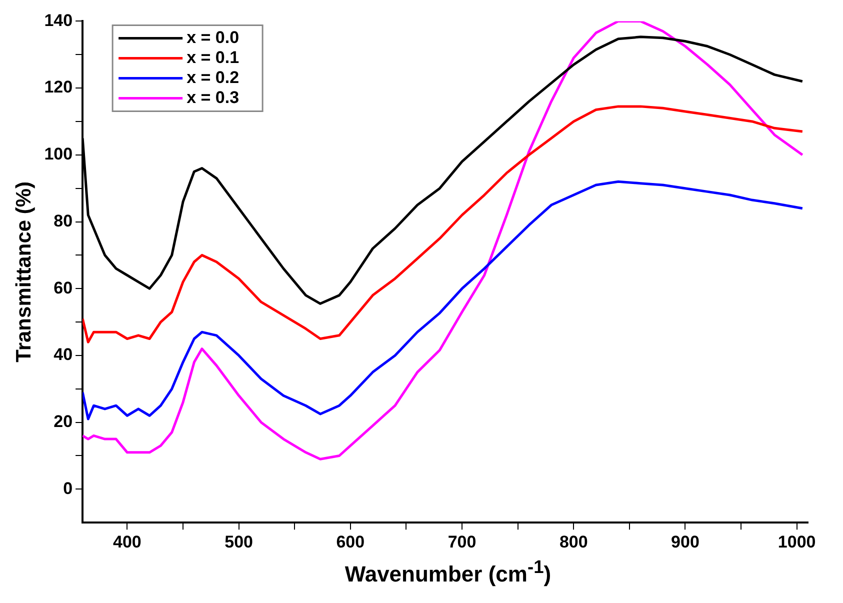 This screenshot has width=843, height=603. Describe the element at coordinates (238, 542) in the screenshot. I see `x-tick-label: 500` at that location.